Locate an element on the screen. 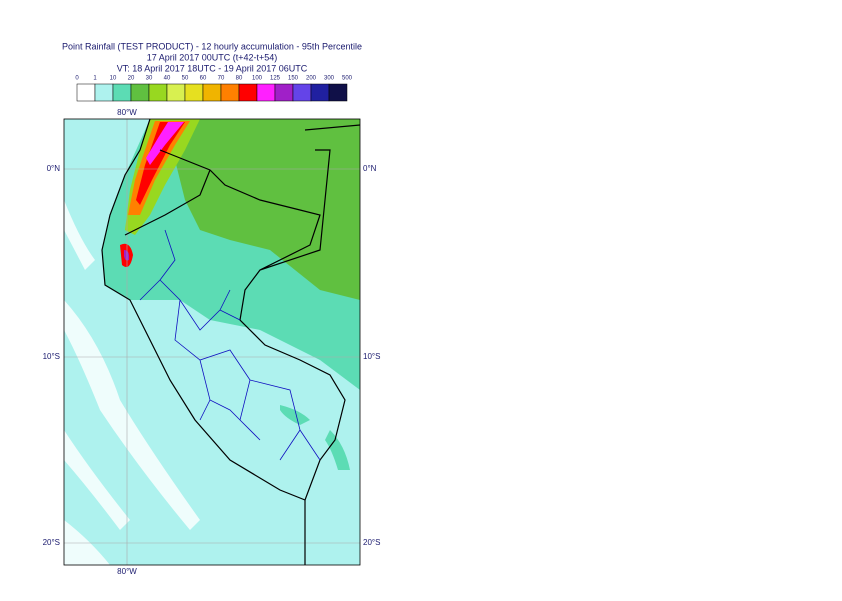  rain-red is located at coordinates (160, 163).